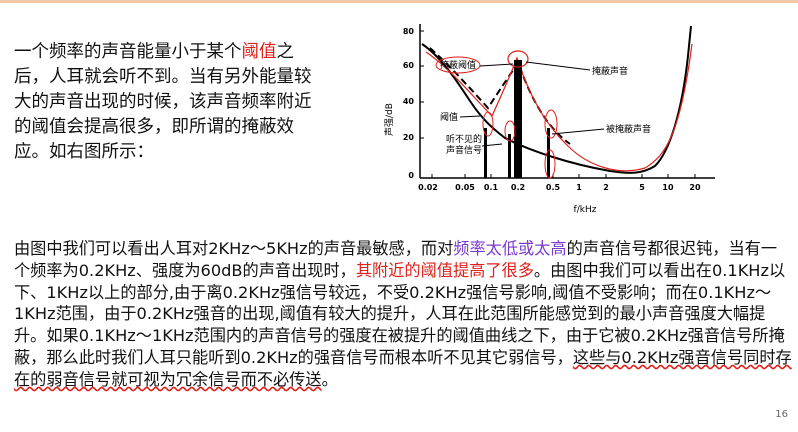  Describe the element at coordinates (403, 368) in the screenshot. I see `body-underlined-conclusion: 这些与0.2KHz强音信号同时存在的弱音信号就可视为冗余信号而不必传送` at that location.